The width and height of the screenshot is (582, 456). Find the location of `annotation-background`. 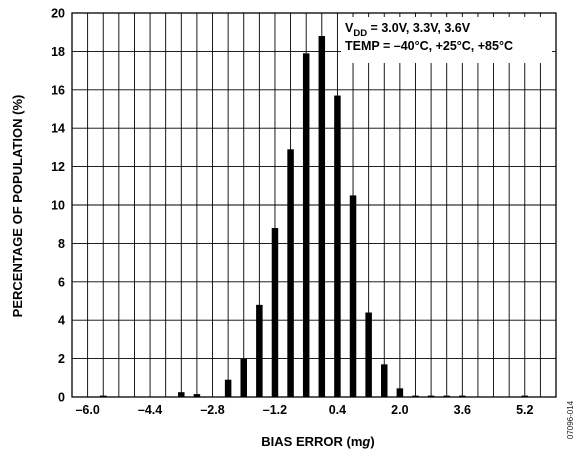

annotation-background is located at coordinates (446, 40).